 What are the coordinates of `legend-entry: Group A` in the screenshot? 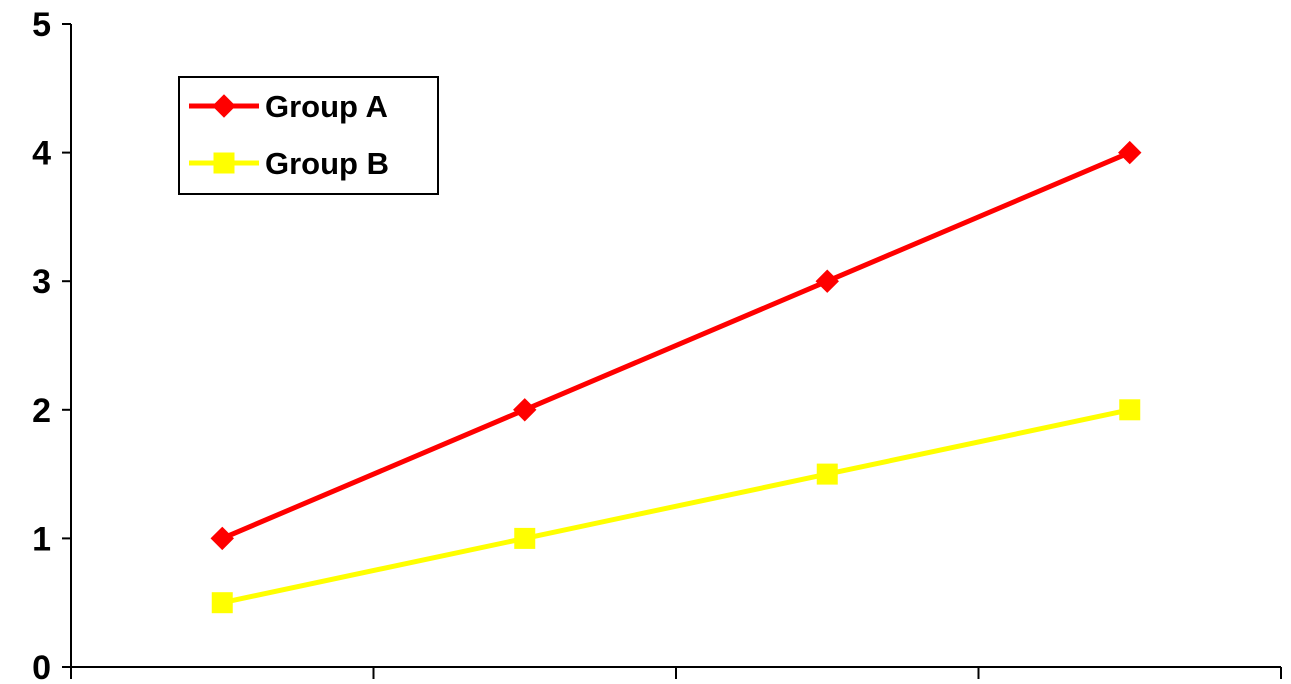 It's located at (288, 106).